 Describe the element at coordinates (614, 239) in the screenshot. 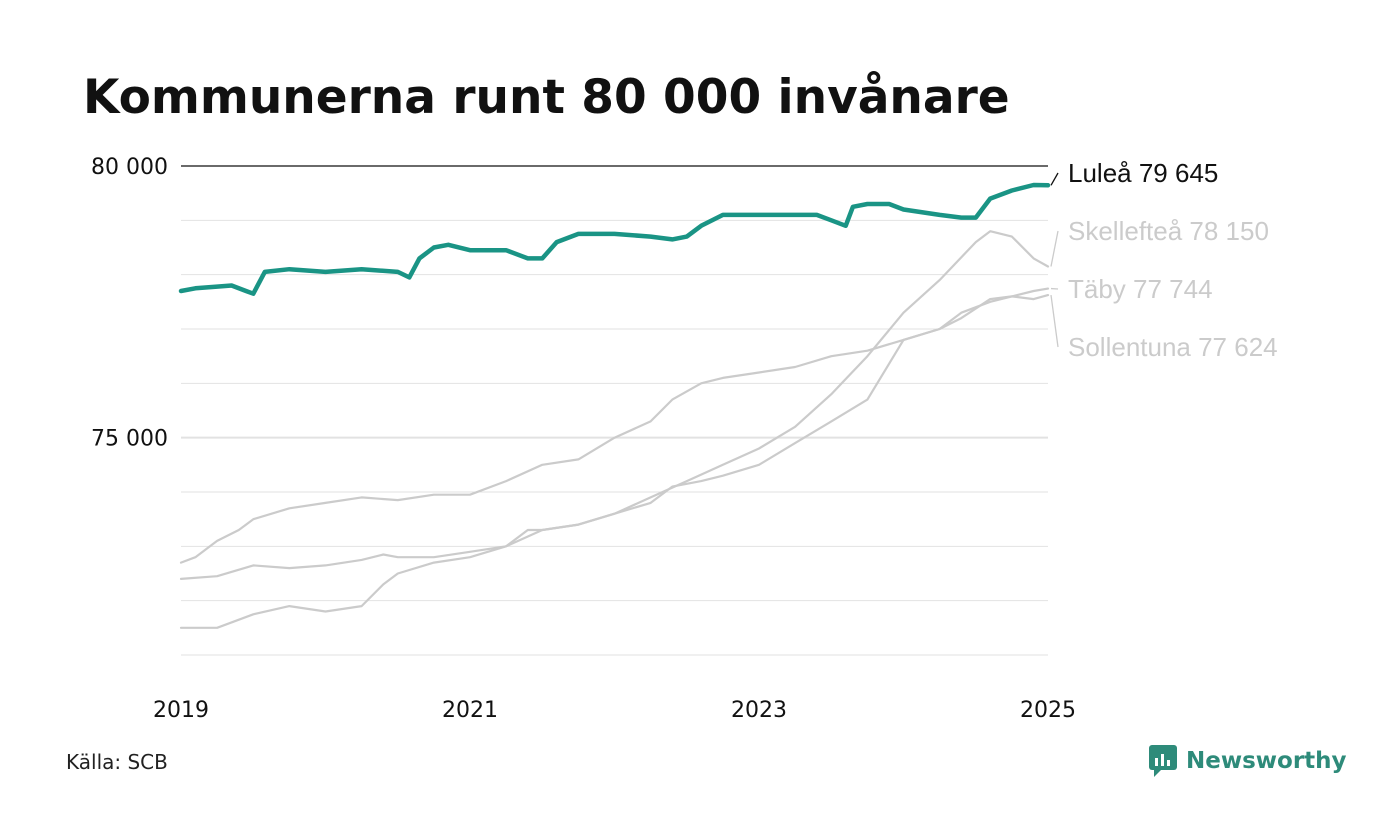

I see `series-line-lule-` at that location.